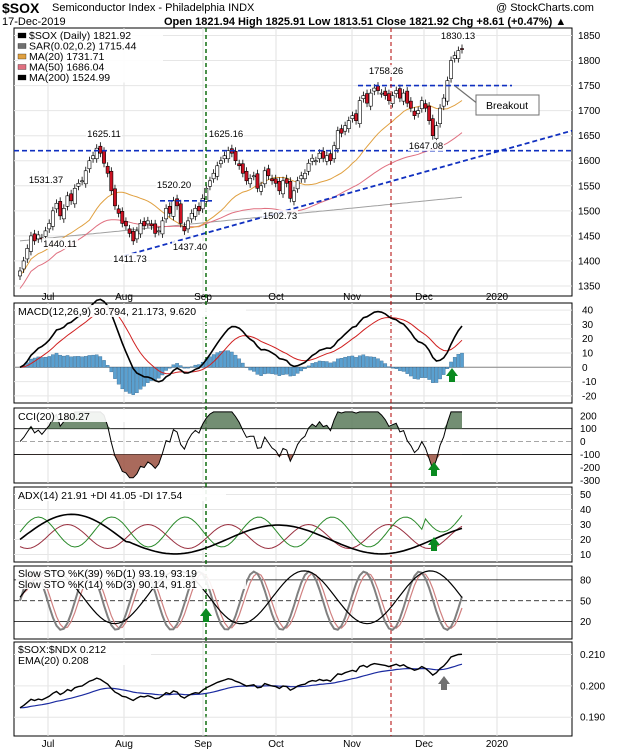 The width and height of the screenshot is (620, 750). I want to click on price-annotation: 1625.11, so click(104, 134).